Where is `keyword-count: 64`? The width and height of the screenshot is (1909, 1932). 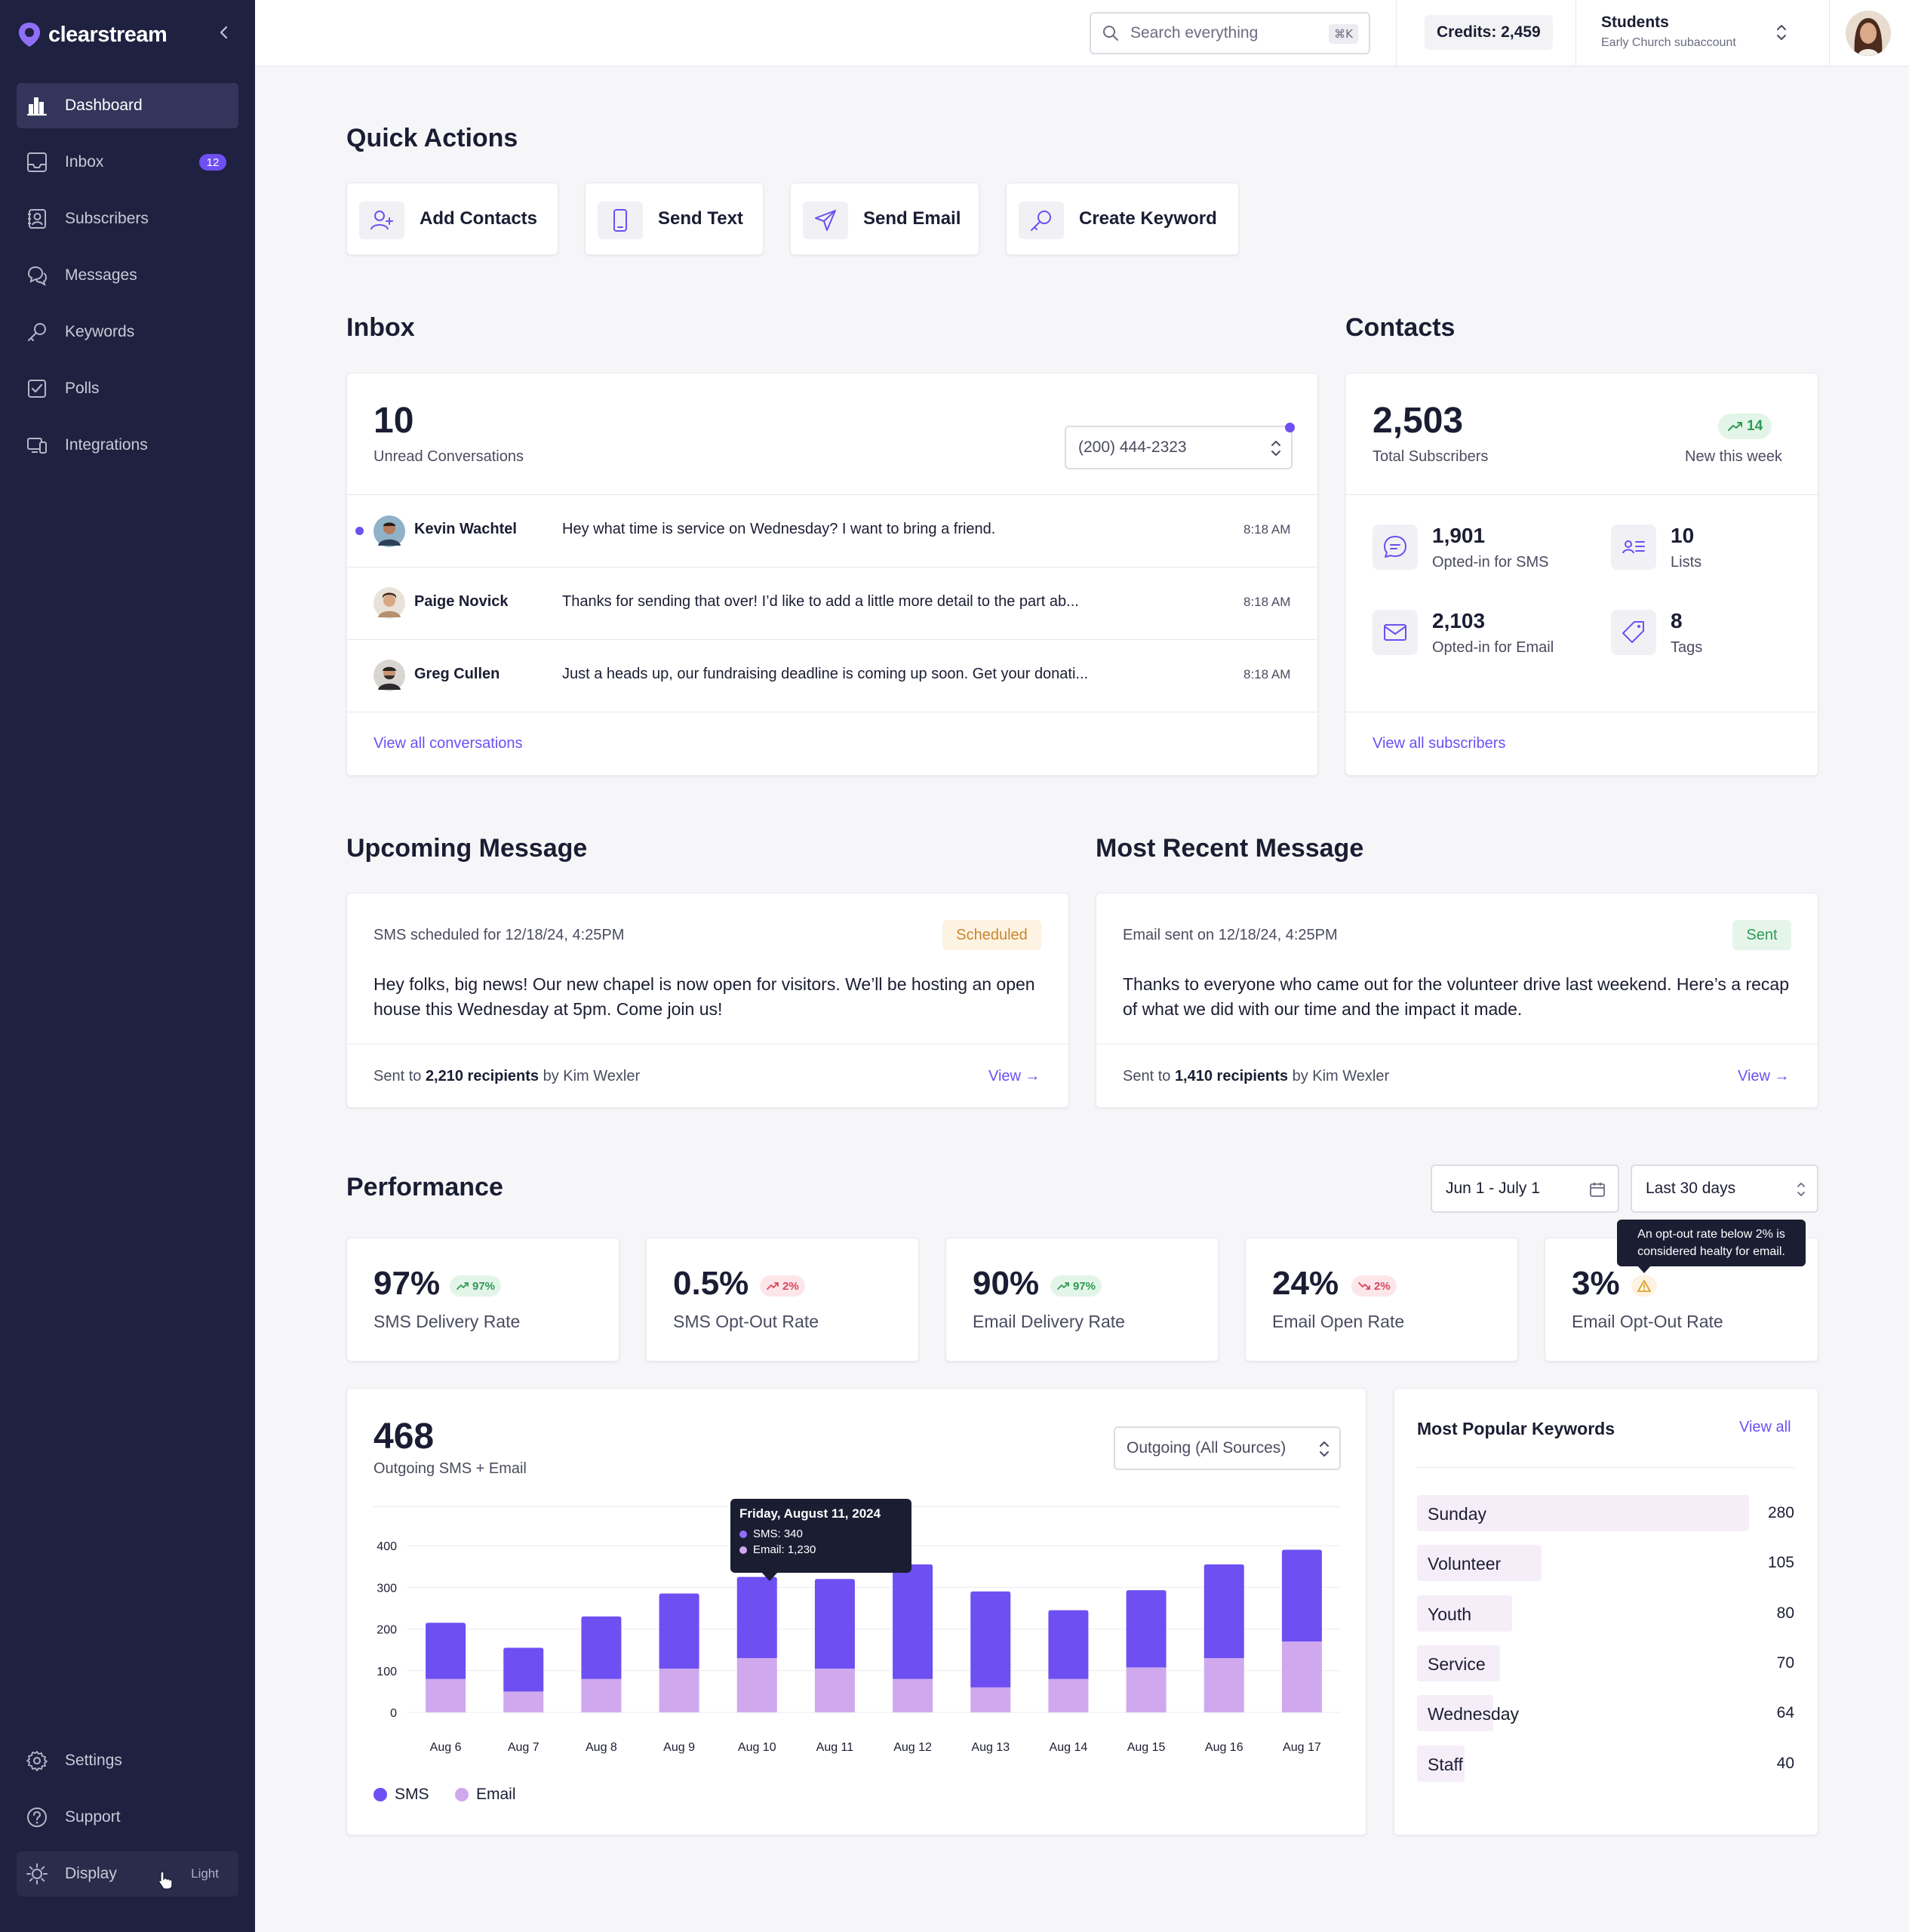 keyword-count: 64 is located at coordinates (1785, 1713).